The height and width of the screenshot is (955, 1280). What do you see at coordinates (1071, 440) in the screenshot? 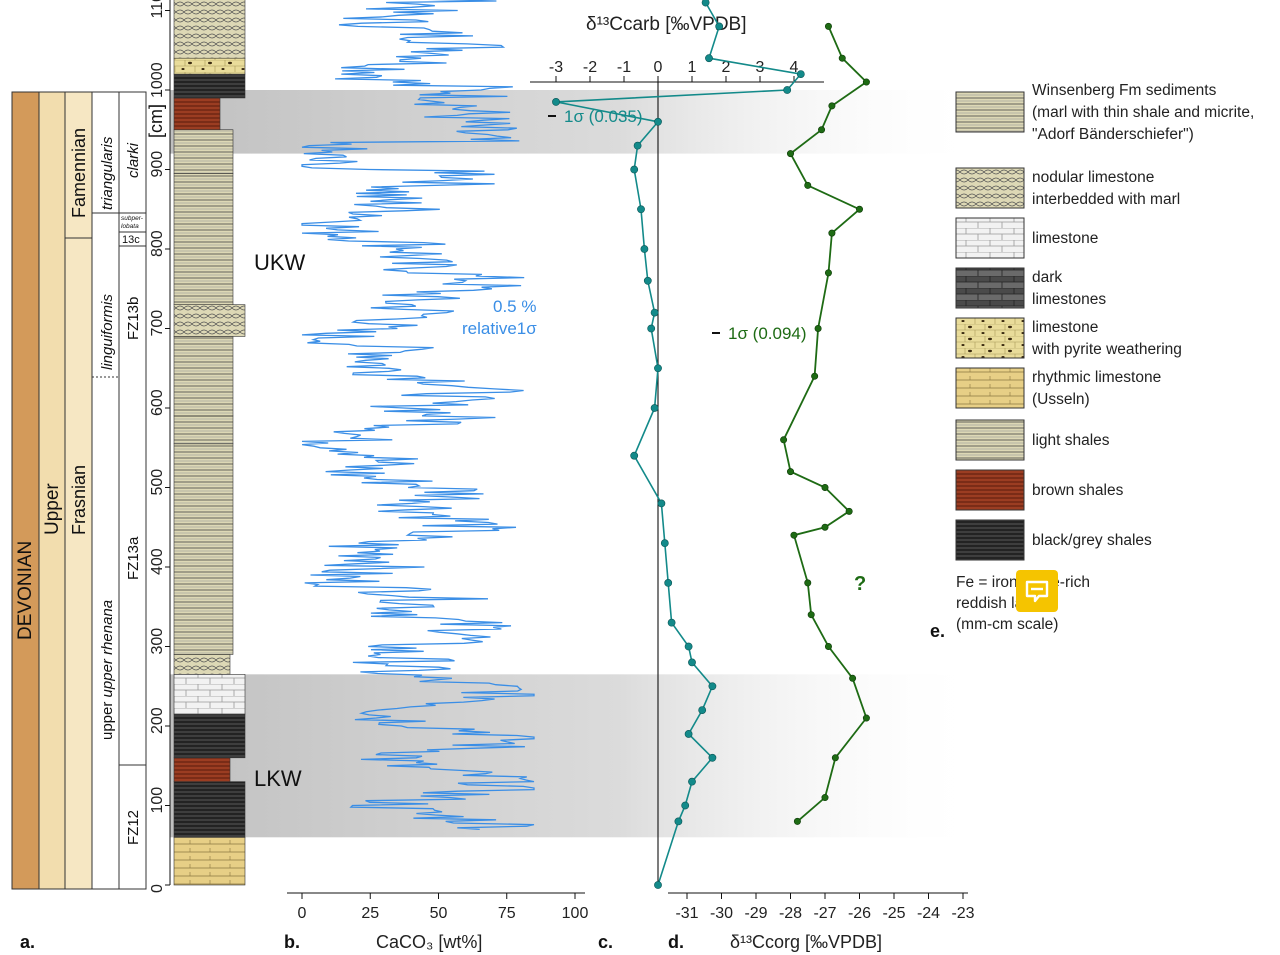
I see `legend-label-light: light shales` at bounding box center [1071, 440].